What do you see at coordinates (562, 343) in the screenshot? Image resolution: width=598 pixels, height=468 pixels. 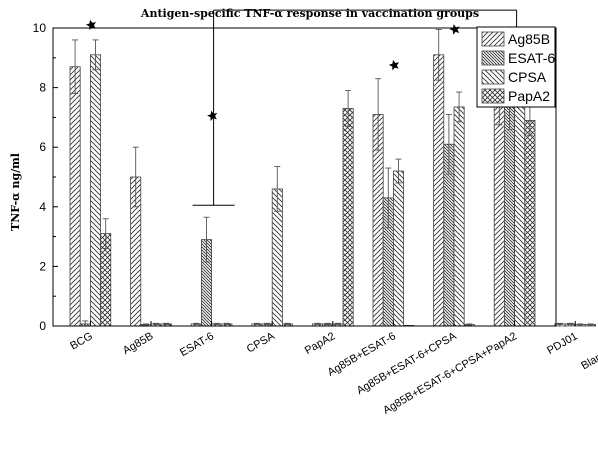 I see `x-tick-label: PDJ01` at bounding box center [562, 343].